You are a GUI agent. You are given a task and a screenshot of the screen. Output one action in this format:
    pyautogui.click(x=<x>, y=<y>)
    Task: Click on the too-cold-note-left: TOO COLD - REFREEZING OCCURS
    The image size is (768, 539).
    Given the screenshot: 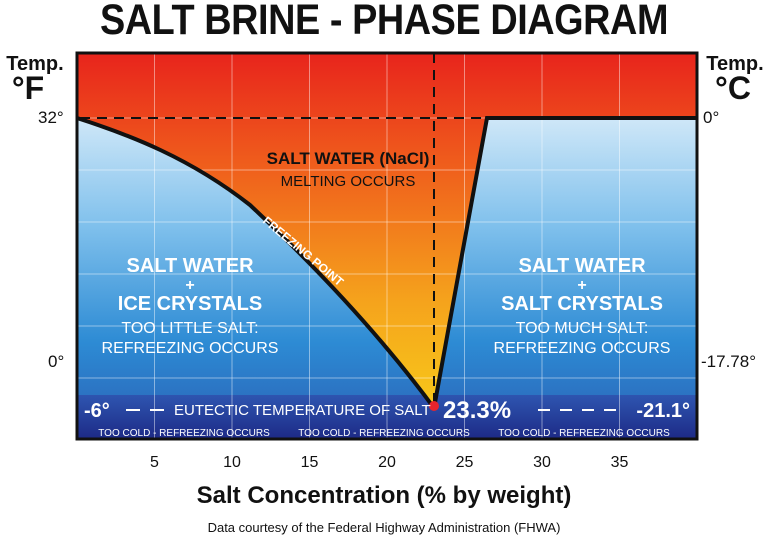 What is the action you would take?
    pyautogui.click(x=184, y=433)
    